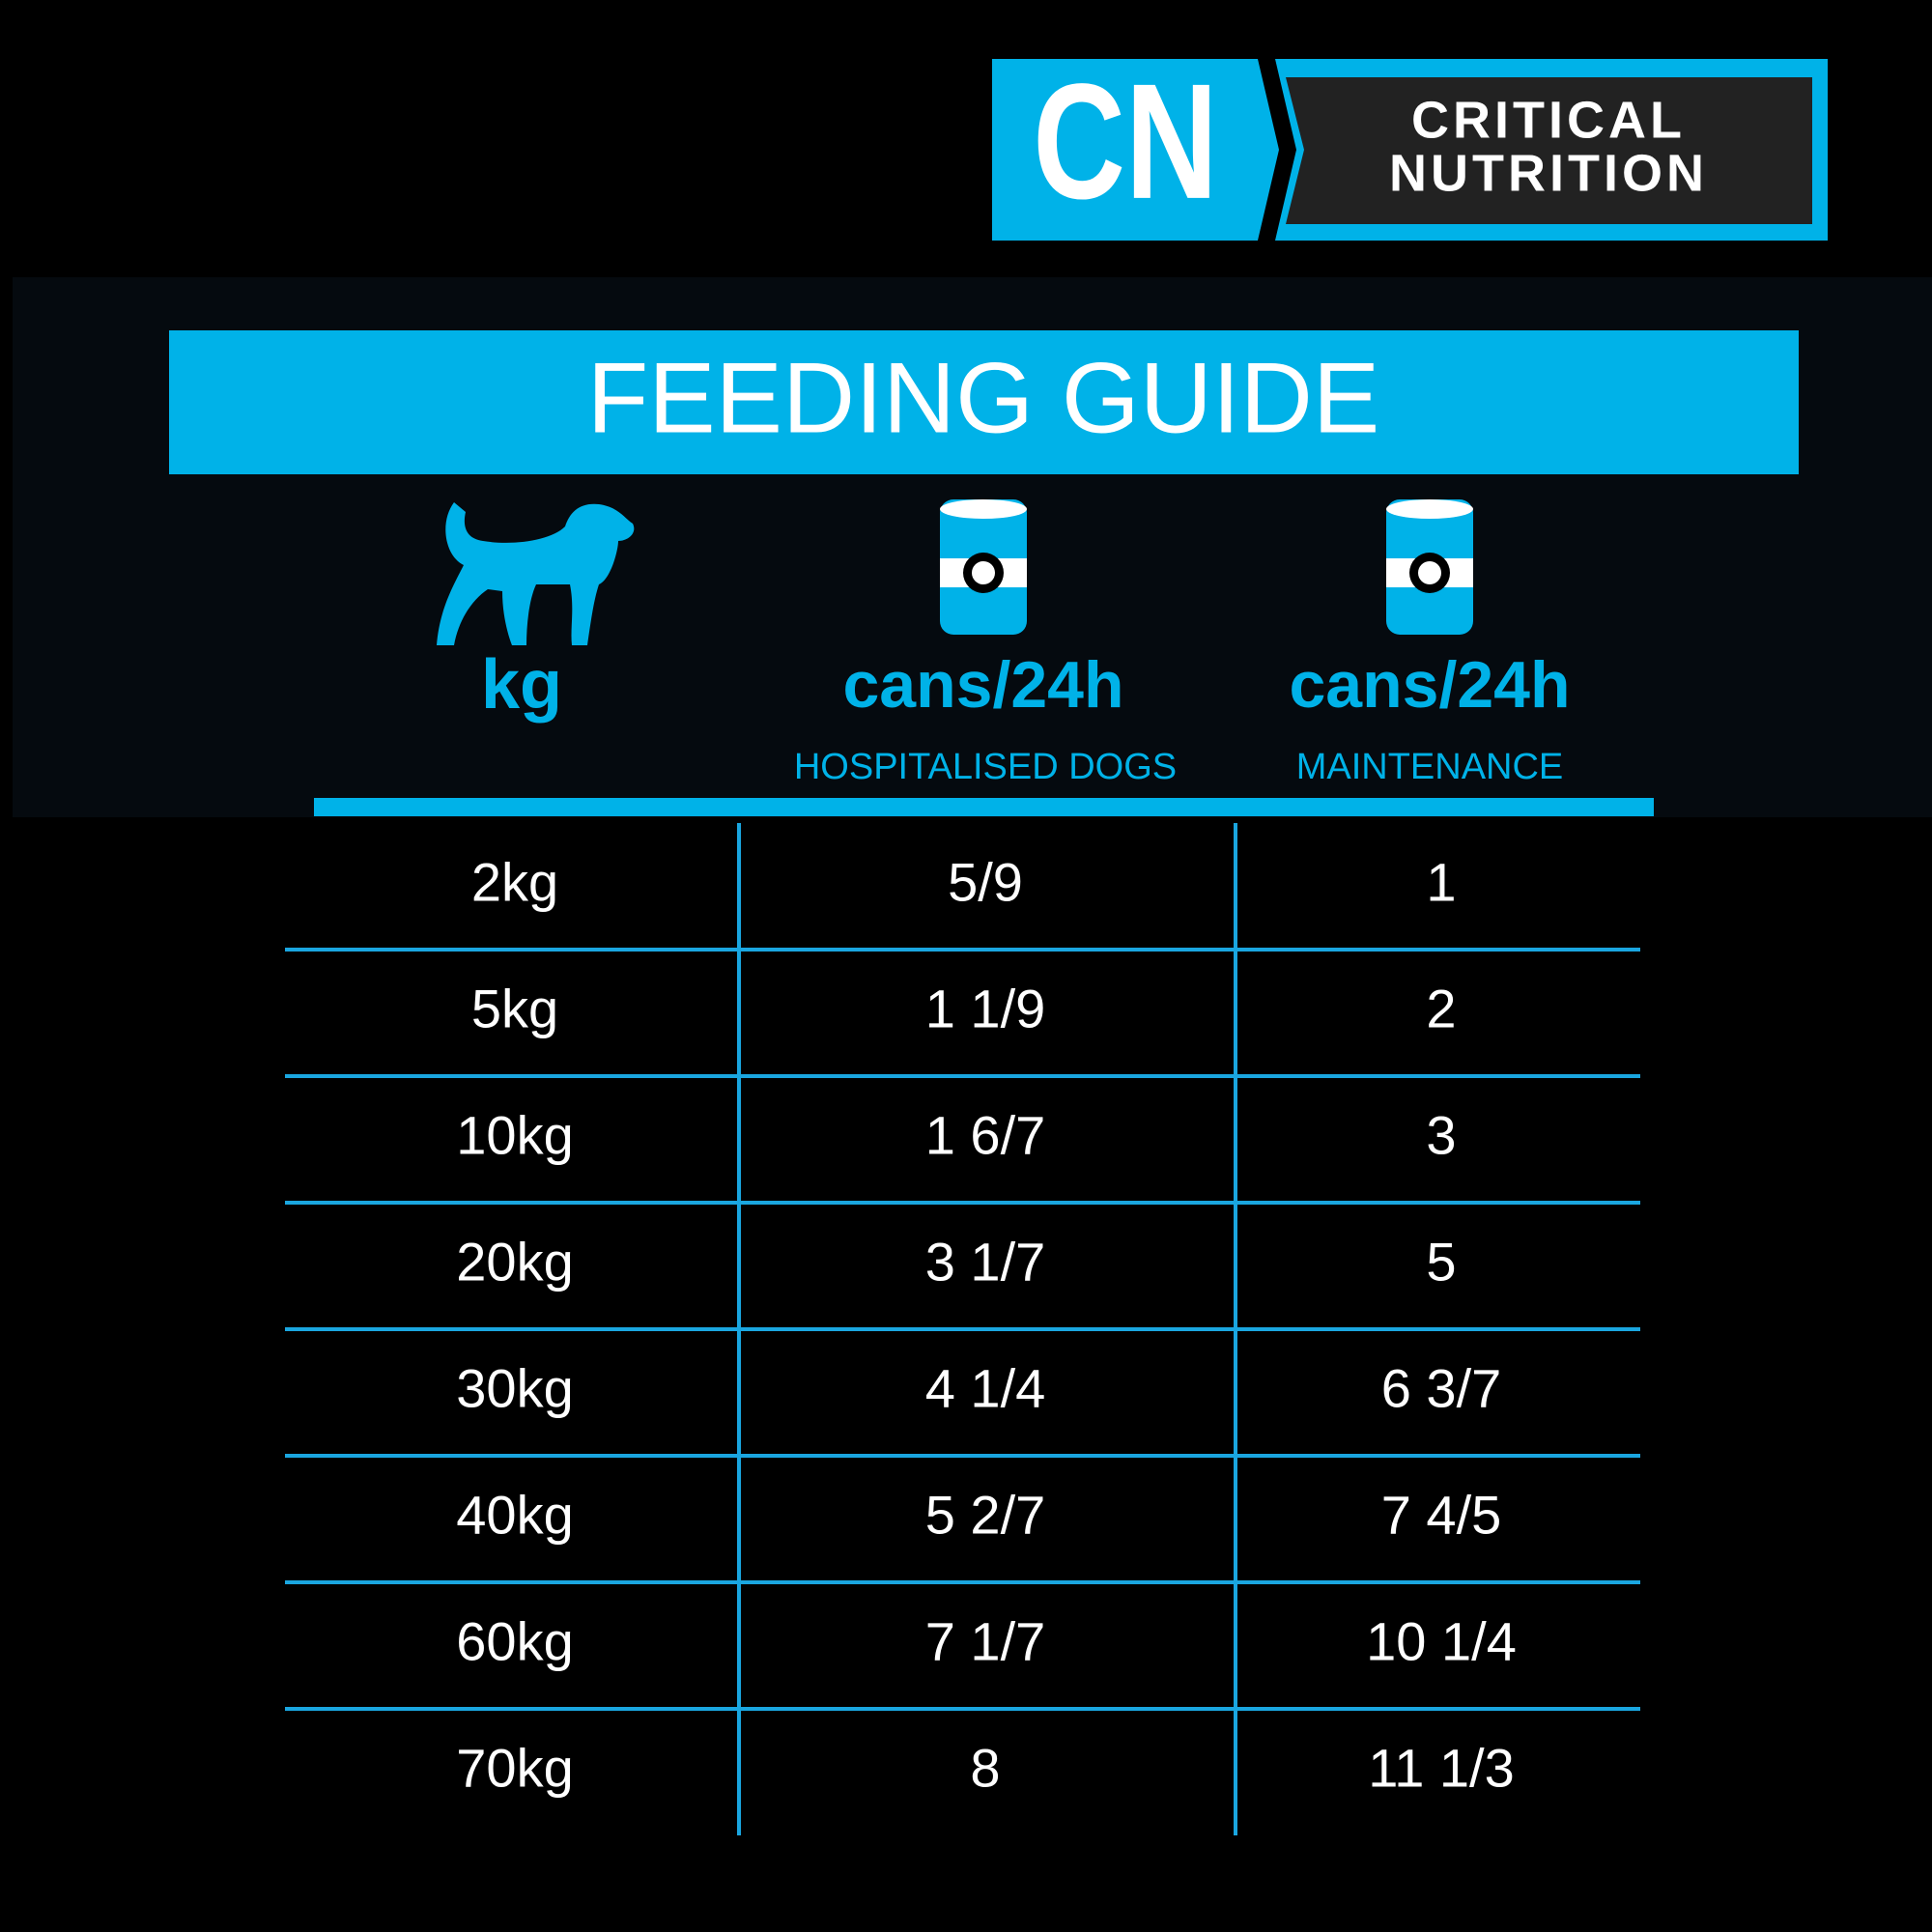 Image resolution: width=1932 pixels, height=1932 pixels. What do you see at coordinates (1441, 1134) in the screenshot?
I see `table-cell: 3` at bounding box center [1441, 1134].